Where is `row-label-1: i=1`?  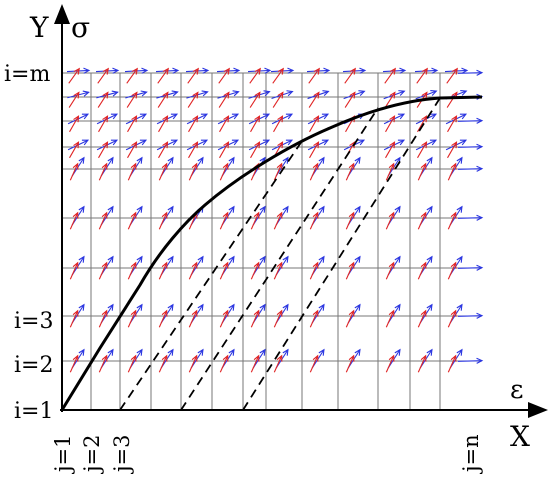
row-label-1: i=1 is located at coordinates (33, 411).